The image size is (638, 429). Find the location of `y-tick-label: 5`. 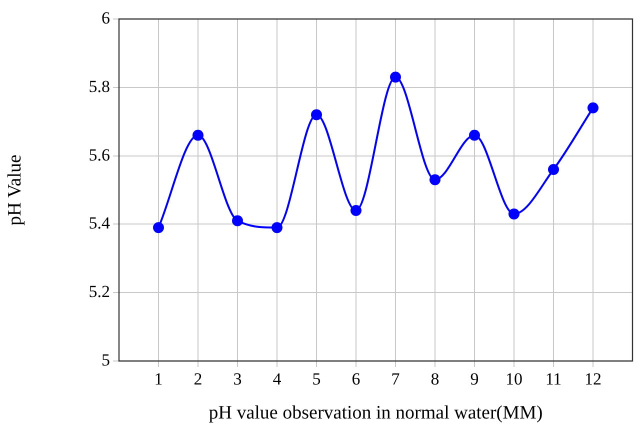

y-tick-label: 5 is located at coordinates (106, 360).